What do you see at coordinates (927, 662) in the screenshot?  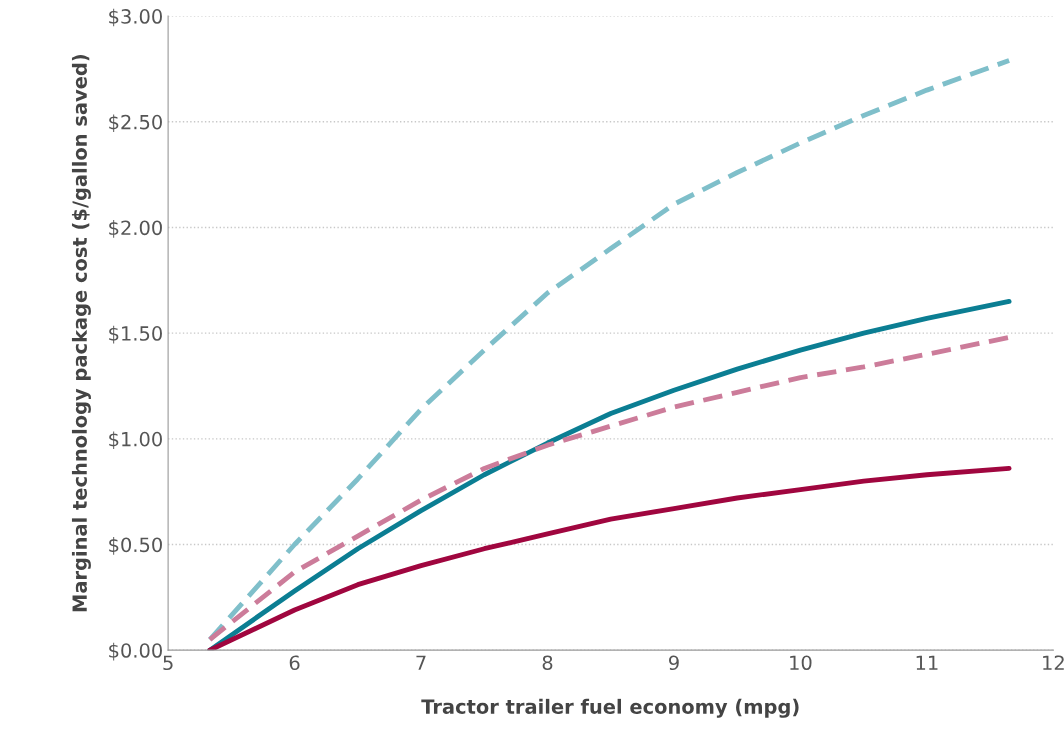 I see `x-tick-label: 11` at bounding box center [927, 662].